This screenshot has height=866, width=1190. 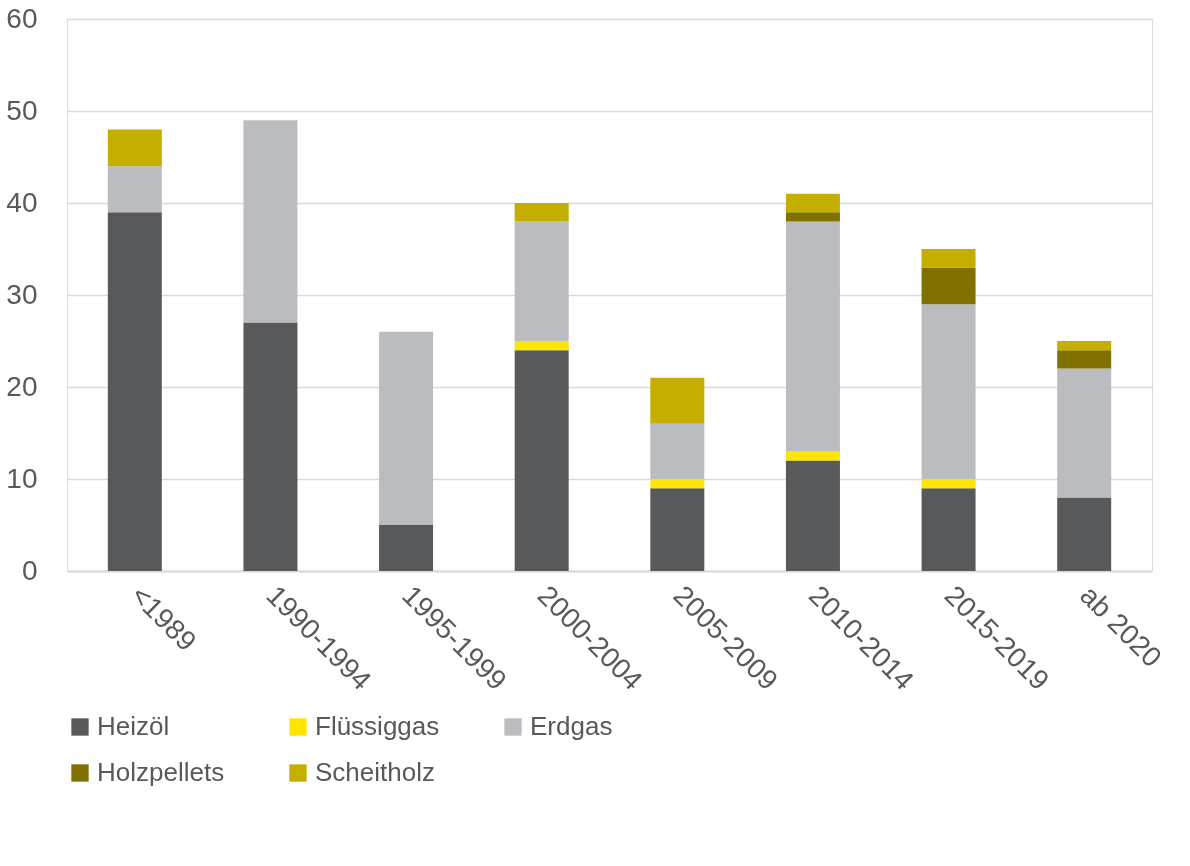 I want to click on y-tick-label: 20, so click(x=22, y=386).